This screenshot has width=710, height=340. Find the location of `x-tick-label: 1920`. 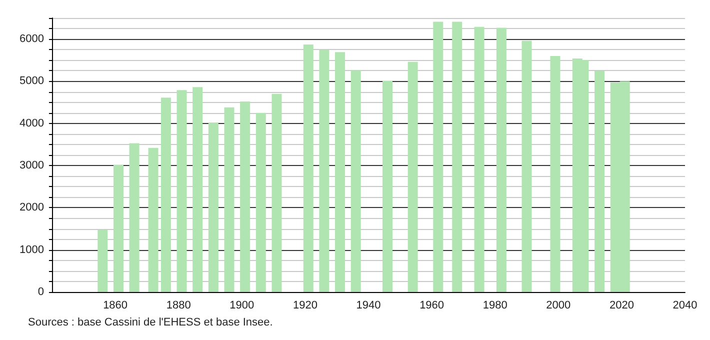

x-tick-label: 1920 is located at coordinates (305, 306).